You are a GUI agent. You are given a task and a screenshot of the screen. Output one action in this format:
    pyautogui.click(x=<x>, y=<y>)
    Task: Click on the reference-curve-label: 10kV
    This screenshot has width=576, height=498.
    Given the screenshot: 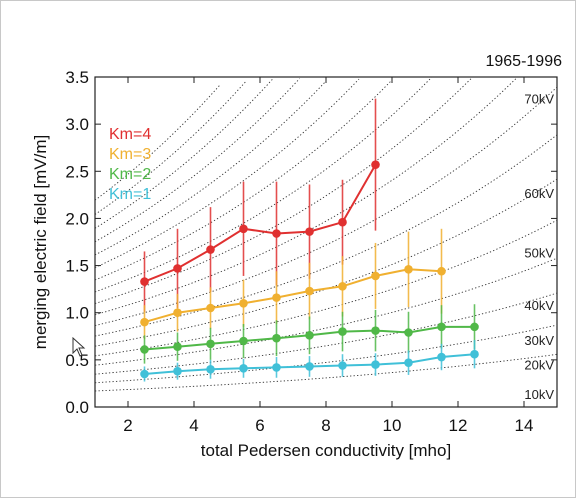 What is the action you would take?
    pyautogui.click(x=539, y=394)
    